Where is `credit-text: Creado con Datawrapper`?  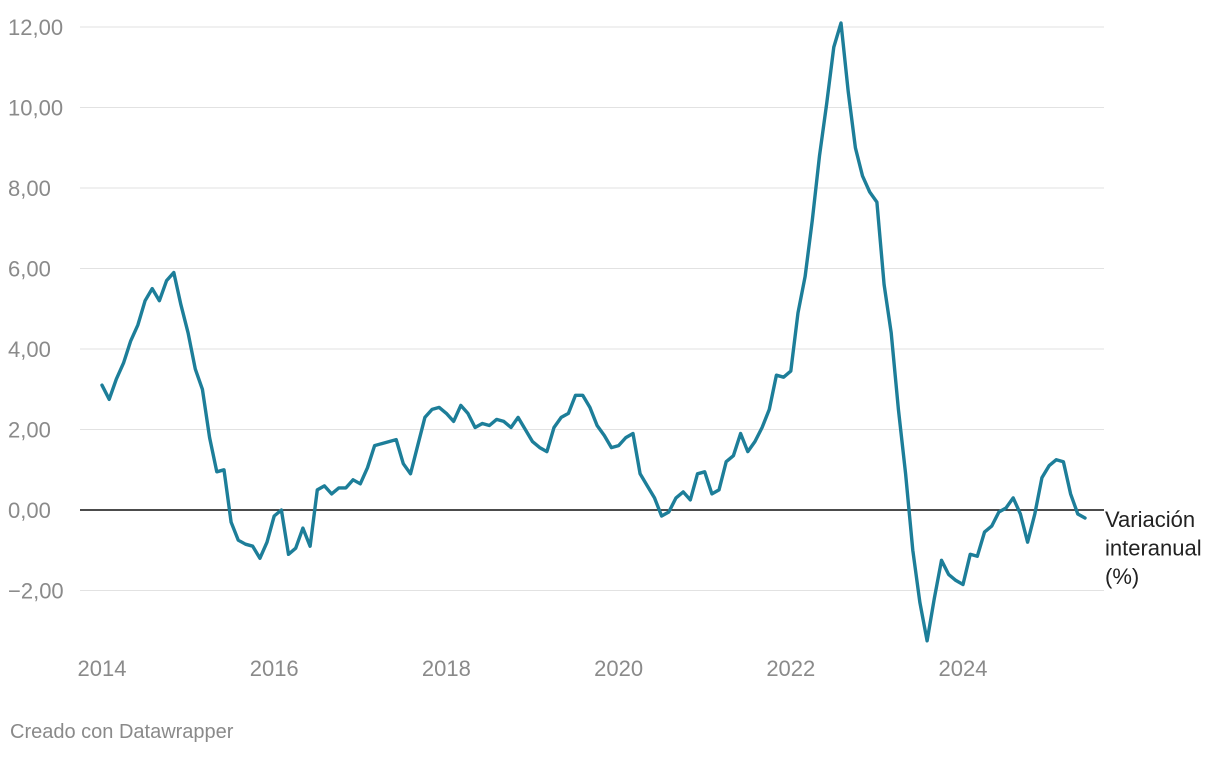 credit-text: Creado con Datawrapper is located at coordinates (122, 732).